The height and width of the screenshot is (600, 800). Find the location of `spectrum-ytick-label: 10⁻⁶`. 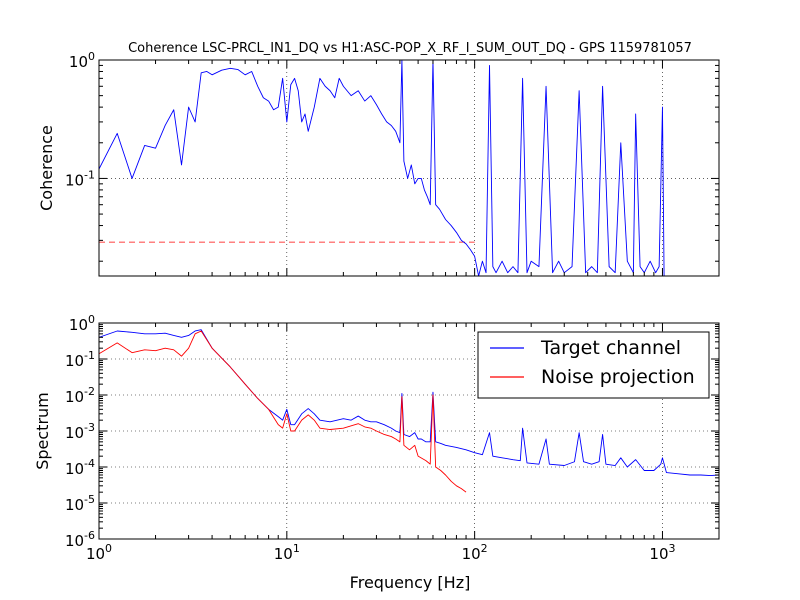

spectrum-ytick-label: 10⁻⁶ is located at coordinates (80, 539).